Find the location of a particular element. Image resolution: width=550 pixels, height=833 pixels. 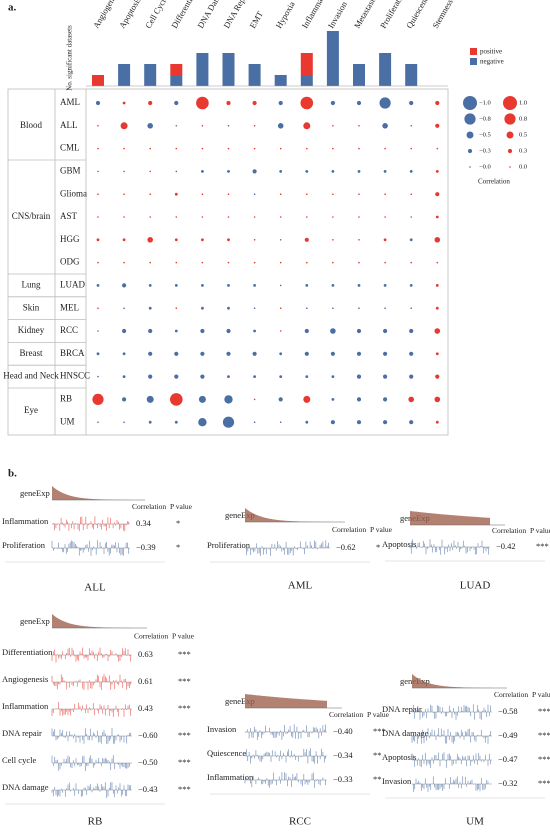

correlation-value: −0.40 is located at coordinates (343, 731).